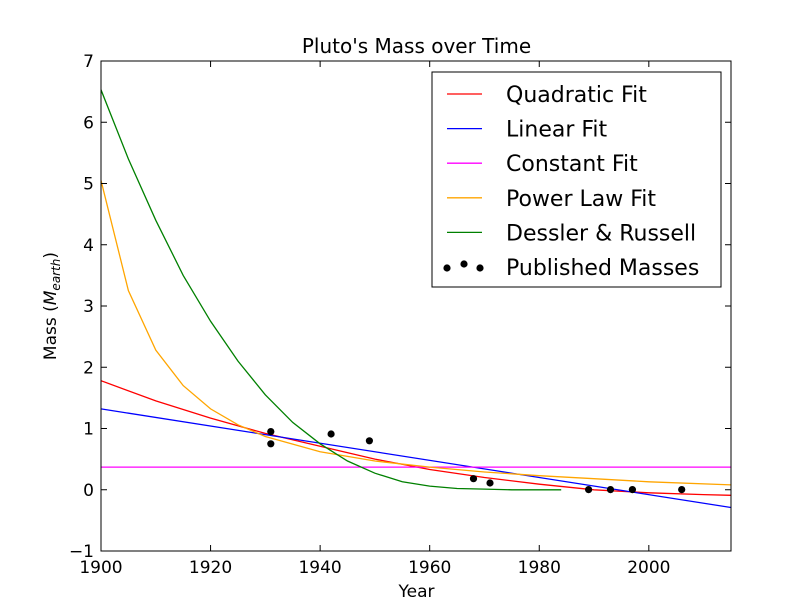 The image size is (812, 612). I want to click on y-tick-label: 6, so click(88, 123).